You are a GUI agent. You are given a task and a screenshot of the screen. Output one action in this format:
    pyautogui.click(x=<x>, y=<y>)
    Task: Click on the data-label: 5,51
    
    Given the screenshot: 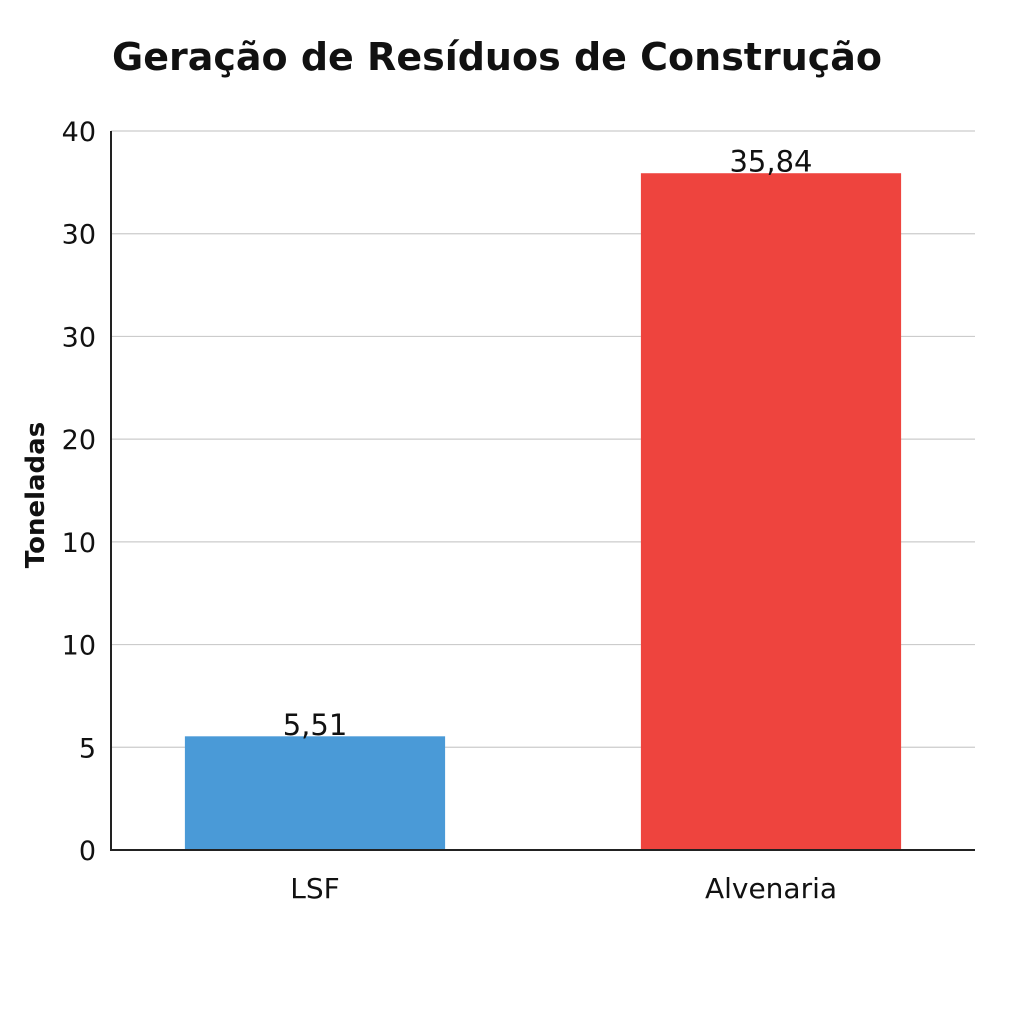 What is the action you would take?
    pyautogui.click(x=315, y=725)
    